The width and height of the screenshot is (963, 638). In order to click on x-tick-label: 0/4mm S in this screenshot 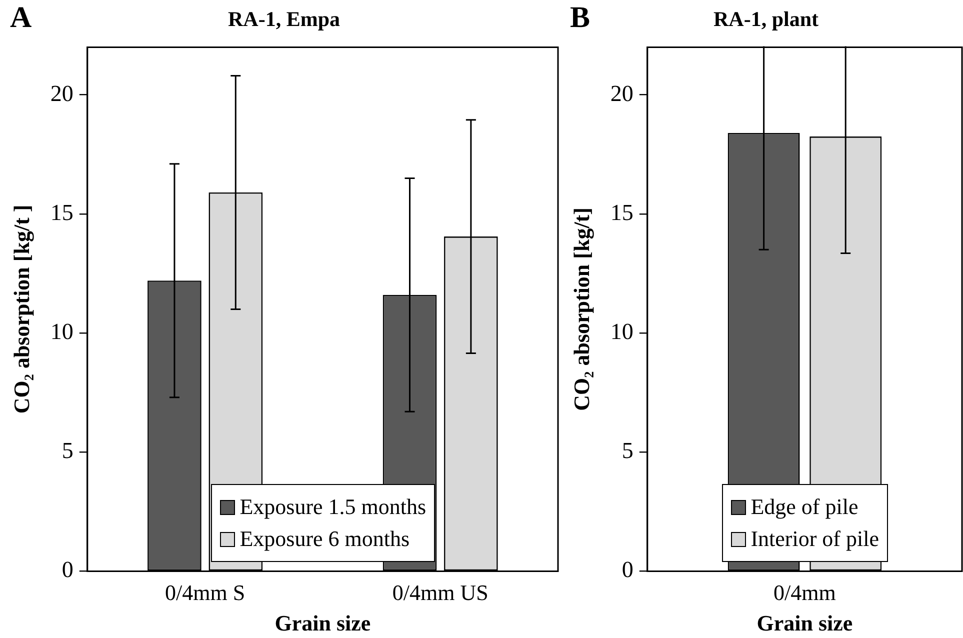, I will do `click(205, 593)`.